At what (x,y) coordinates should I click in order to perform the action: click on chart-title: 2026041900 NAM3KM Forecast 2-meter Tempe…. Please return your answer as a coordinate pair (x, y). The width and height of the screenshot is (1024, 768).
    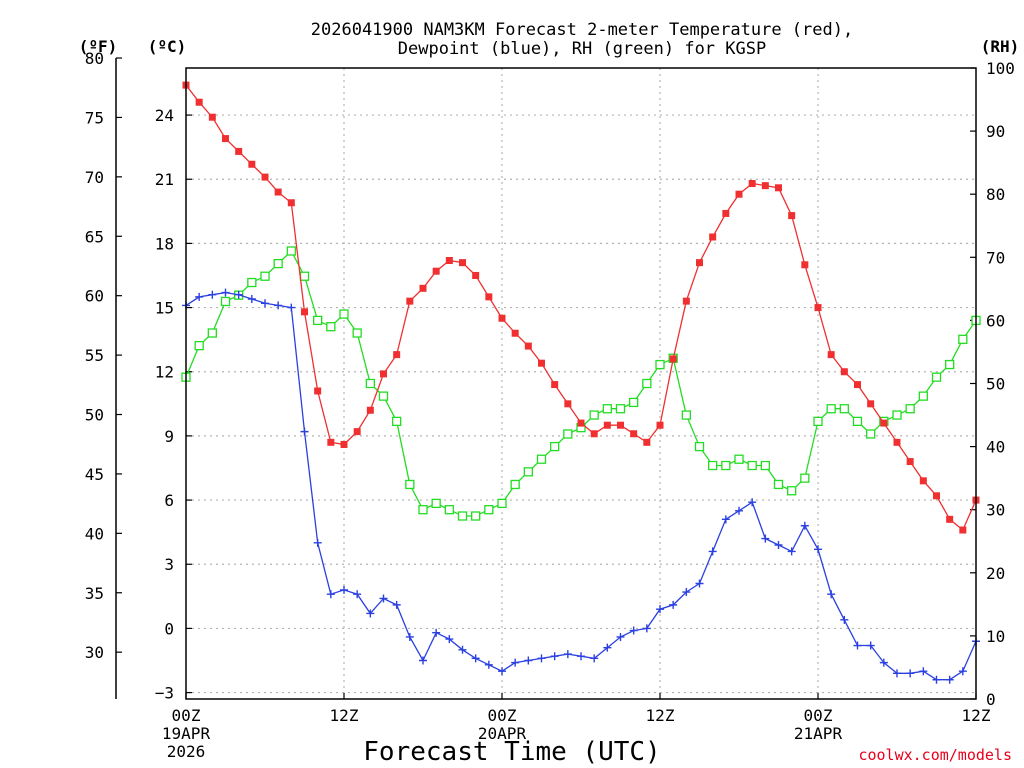
    Looking at the image, I should click on (582, 39).